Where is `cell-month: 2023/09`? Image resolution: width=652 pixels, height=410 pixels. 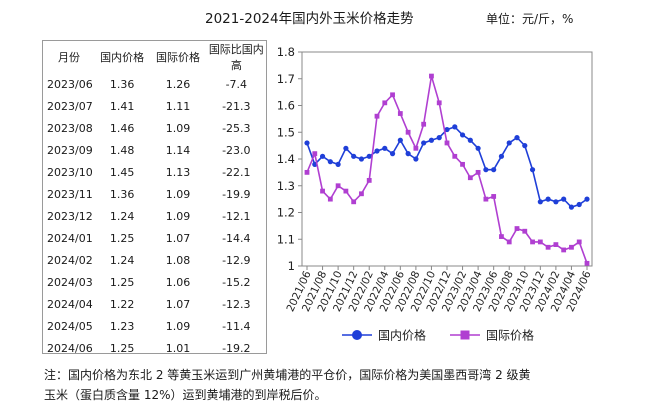
cell-month: 2023/09 is located at coordinates (70, 150).